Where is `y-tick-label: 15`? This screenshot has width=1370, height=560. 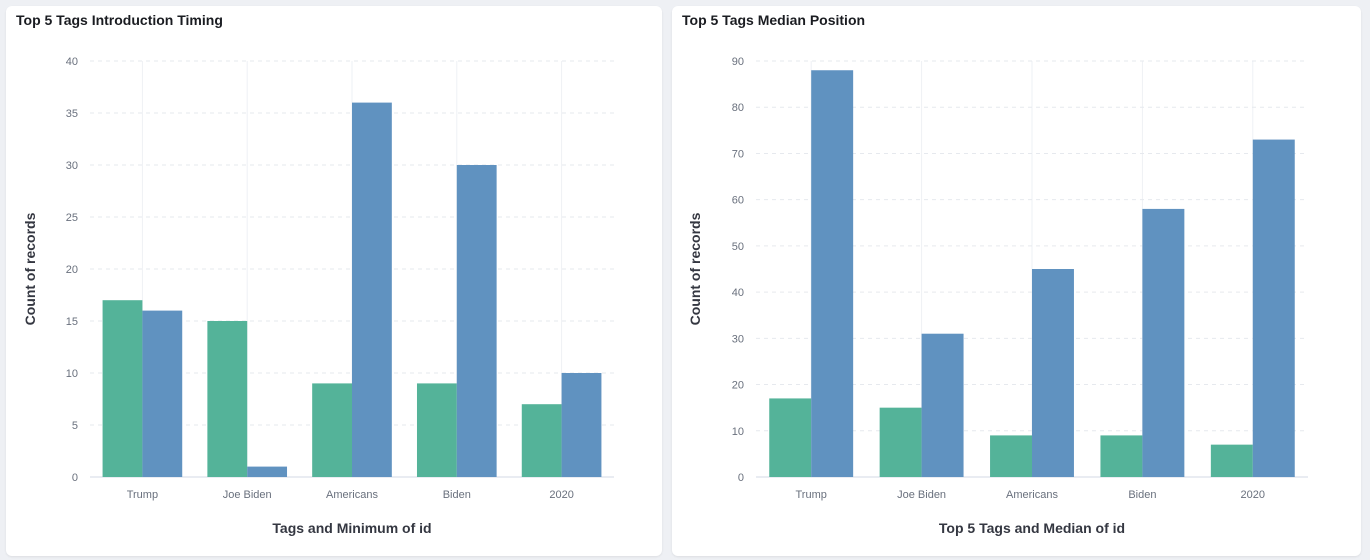
y-tick-label: 15 is located at coordinates (72, 322).